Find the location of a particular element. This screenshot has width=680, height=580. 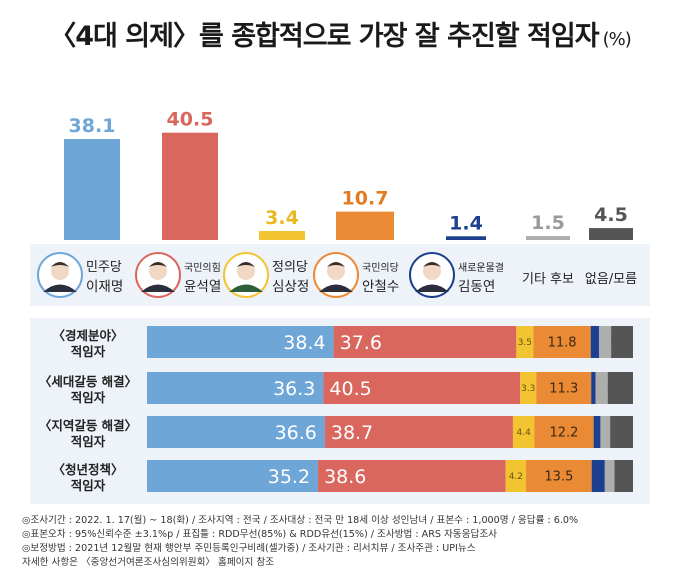

footnote-line: 자세한 사항은 〈중앙선거여론조사심의위원회〉 홈페이지 참조 is located at coordinates (148, 562).